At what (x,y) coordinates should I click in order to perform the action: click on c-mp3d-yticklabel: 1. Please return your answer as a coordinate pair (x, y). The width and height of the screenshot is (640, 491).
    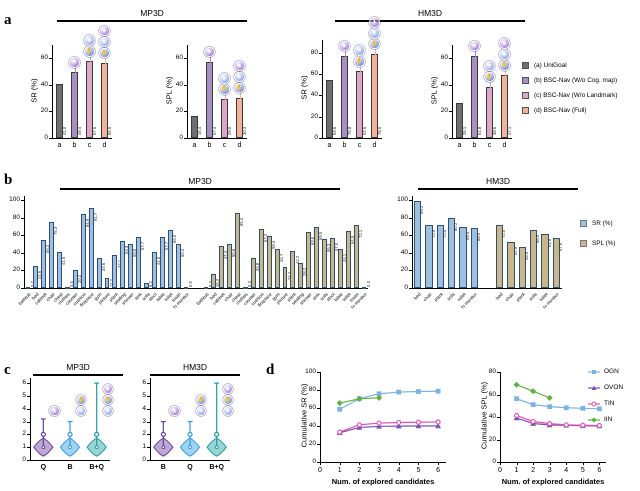
    Looking at the image, I should click on (24, 447).